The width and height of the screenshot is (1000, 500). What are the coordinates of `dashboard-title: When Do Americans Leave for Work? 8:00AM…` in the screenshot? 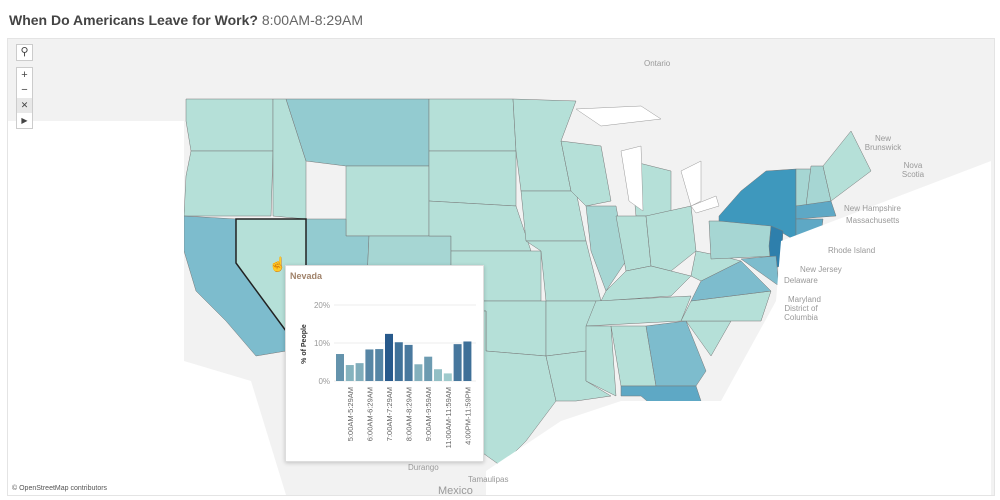 It's located at (186, 20).